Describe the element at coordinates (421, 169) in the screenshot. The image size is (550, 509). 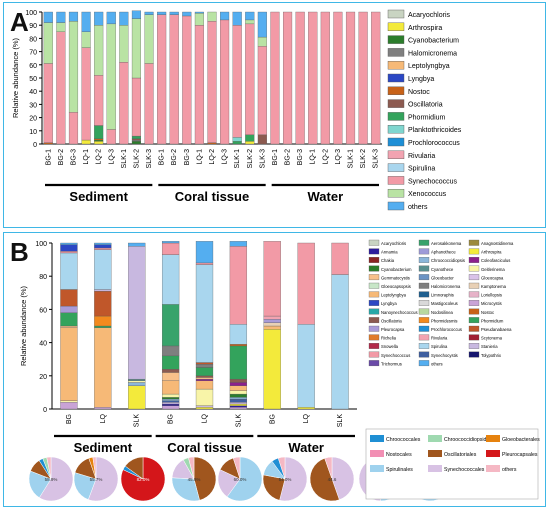
I see `legend-label-a: Spirulina` at that location.